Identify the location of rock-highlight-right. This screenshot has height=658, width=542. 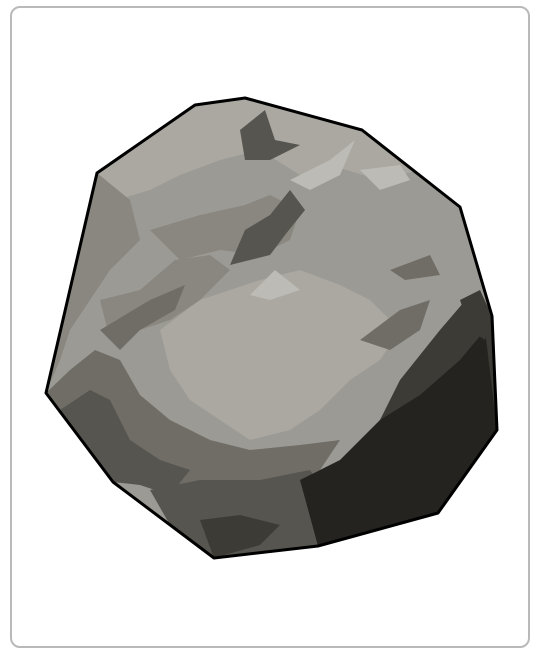
(385, 177).